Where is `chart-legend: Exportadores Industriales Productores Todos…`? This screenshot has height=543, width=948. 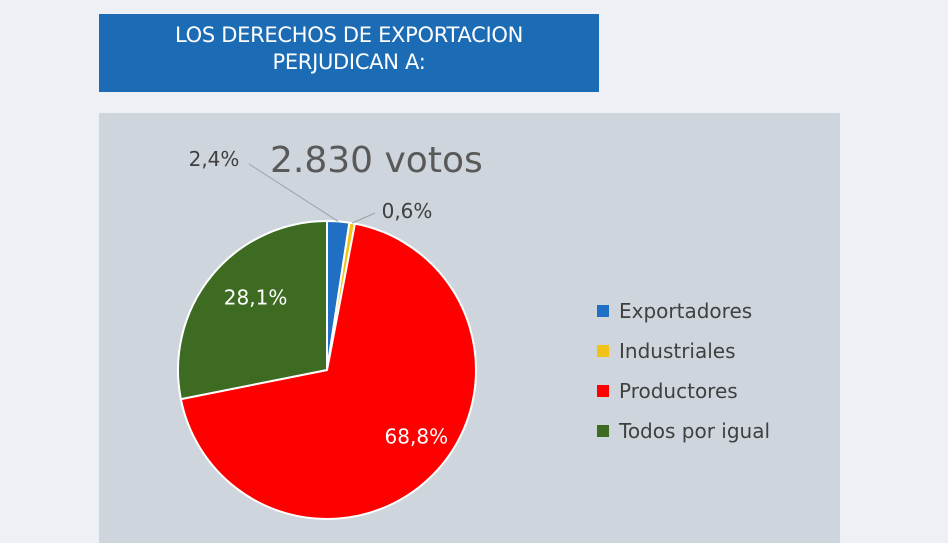 chart-legend: Exportadores Industriales Productores Todos… is located at coordinates (683, 371).